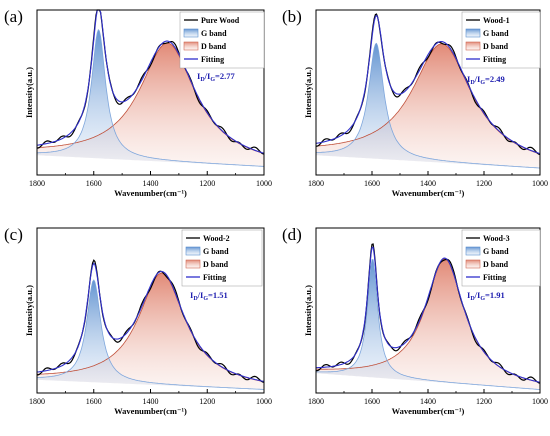 The image size is (550, 436). What do you see at coordinates (494, 277) in the screenshot?
I see `panel-d-legend-fitting: Fitting` at bounding box center [494, 277].